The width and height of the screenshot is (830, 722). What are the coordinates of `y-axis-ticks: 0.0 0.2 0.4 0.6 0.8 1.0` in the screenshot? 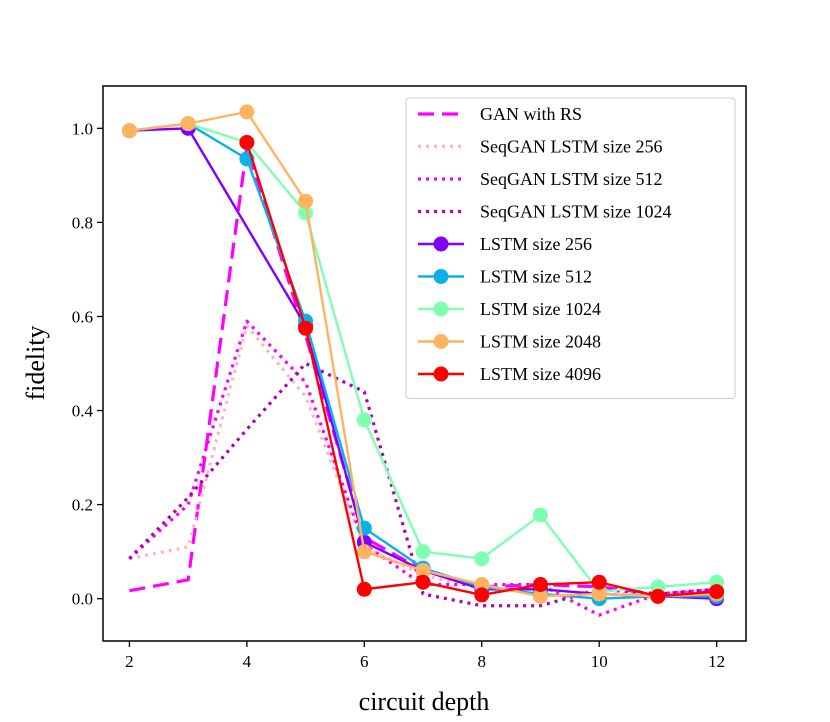 It's located at (87, 364).